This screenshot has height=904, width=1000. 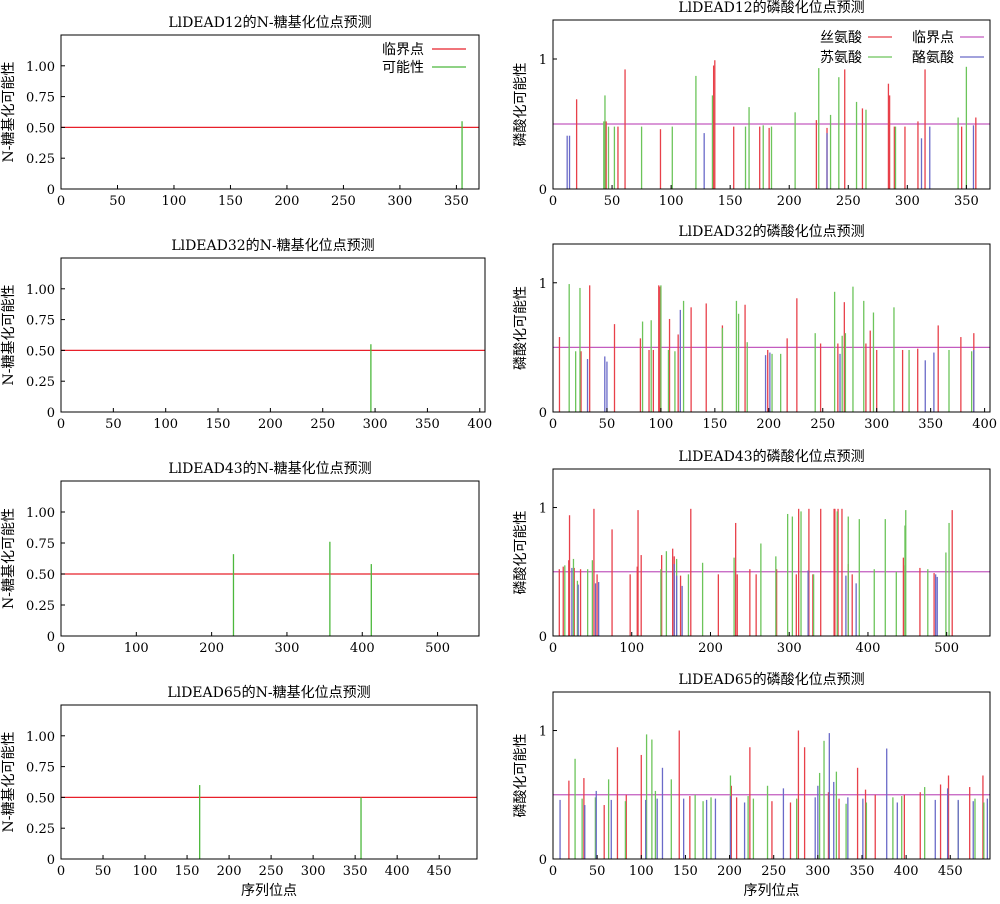 What do you see at coordinates (841, 38) in the screenshot?
I see `legend-label-ser: 丝氨酸` at bounding box center [841, 38].